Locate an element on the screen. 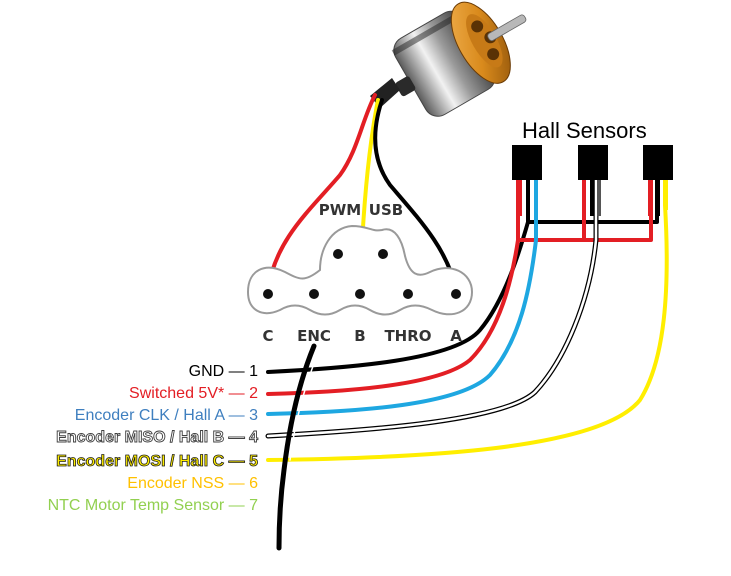 The height and width of the screenshot is (576, 731). pin-label-usb: USB is located at coordinates (386, 210).